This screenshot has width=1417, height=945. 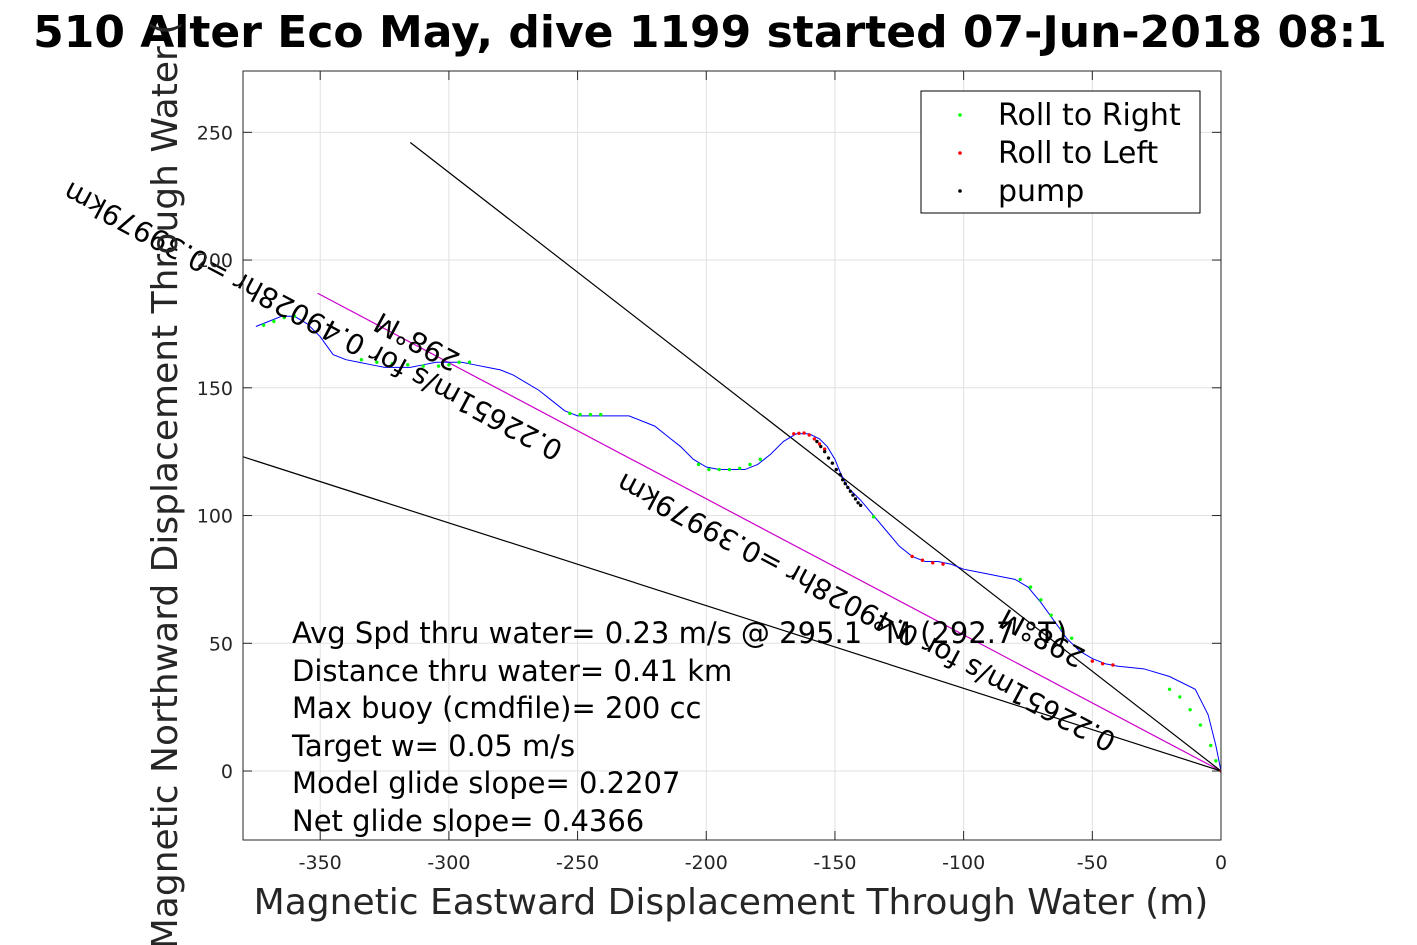 I want to click on x-tick-label: -100, so click(x=963, y=863).